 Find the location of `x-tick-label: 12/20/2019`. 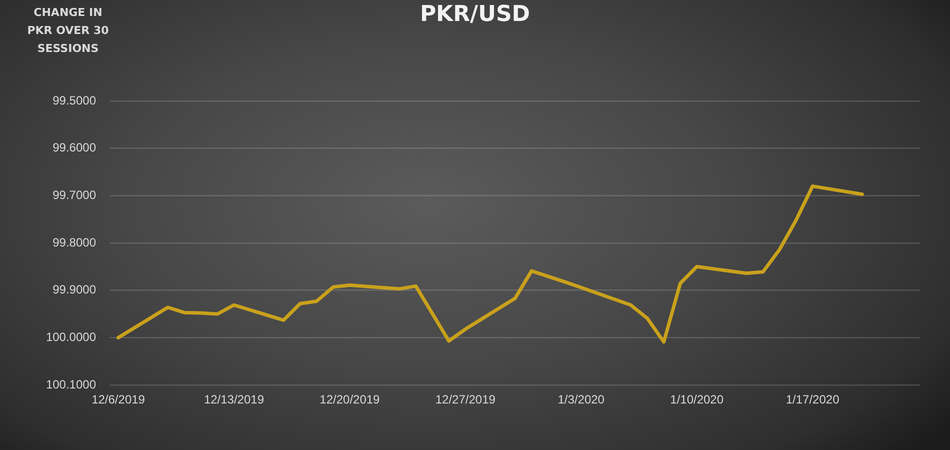

x-tick-label: 12/20/2019 is located at coordinates (350, 399).